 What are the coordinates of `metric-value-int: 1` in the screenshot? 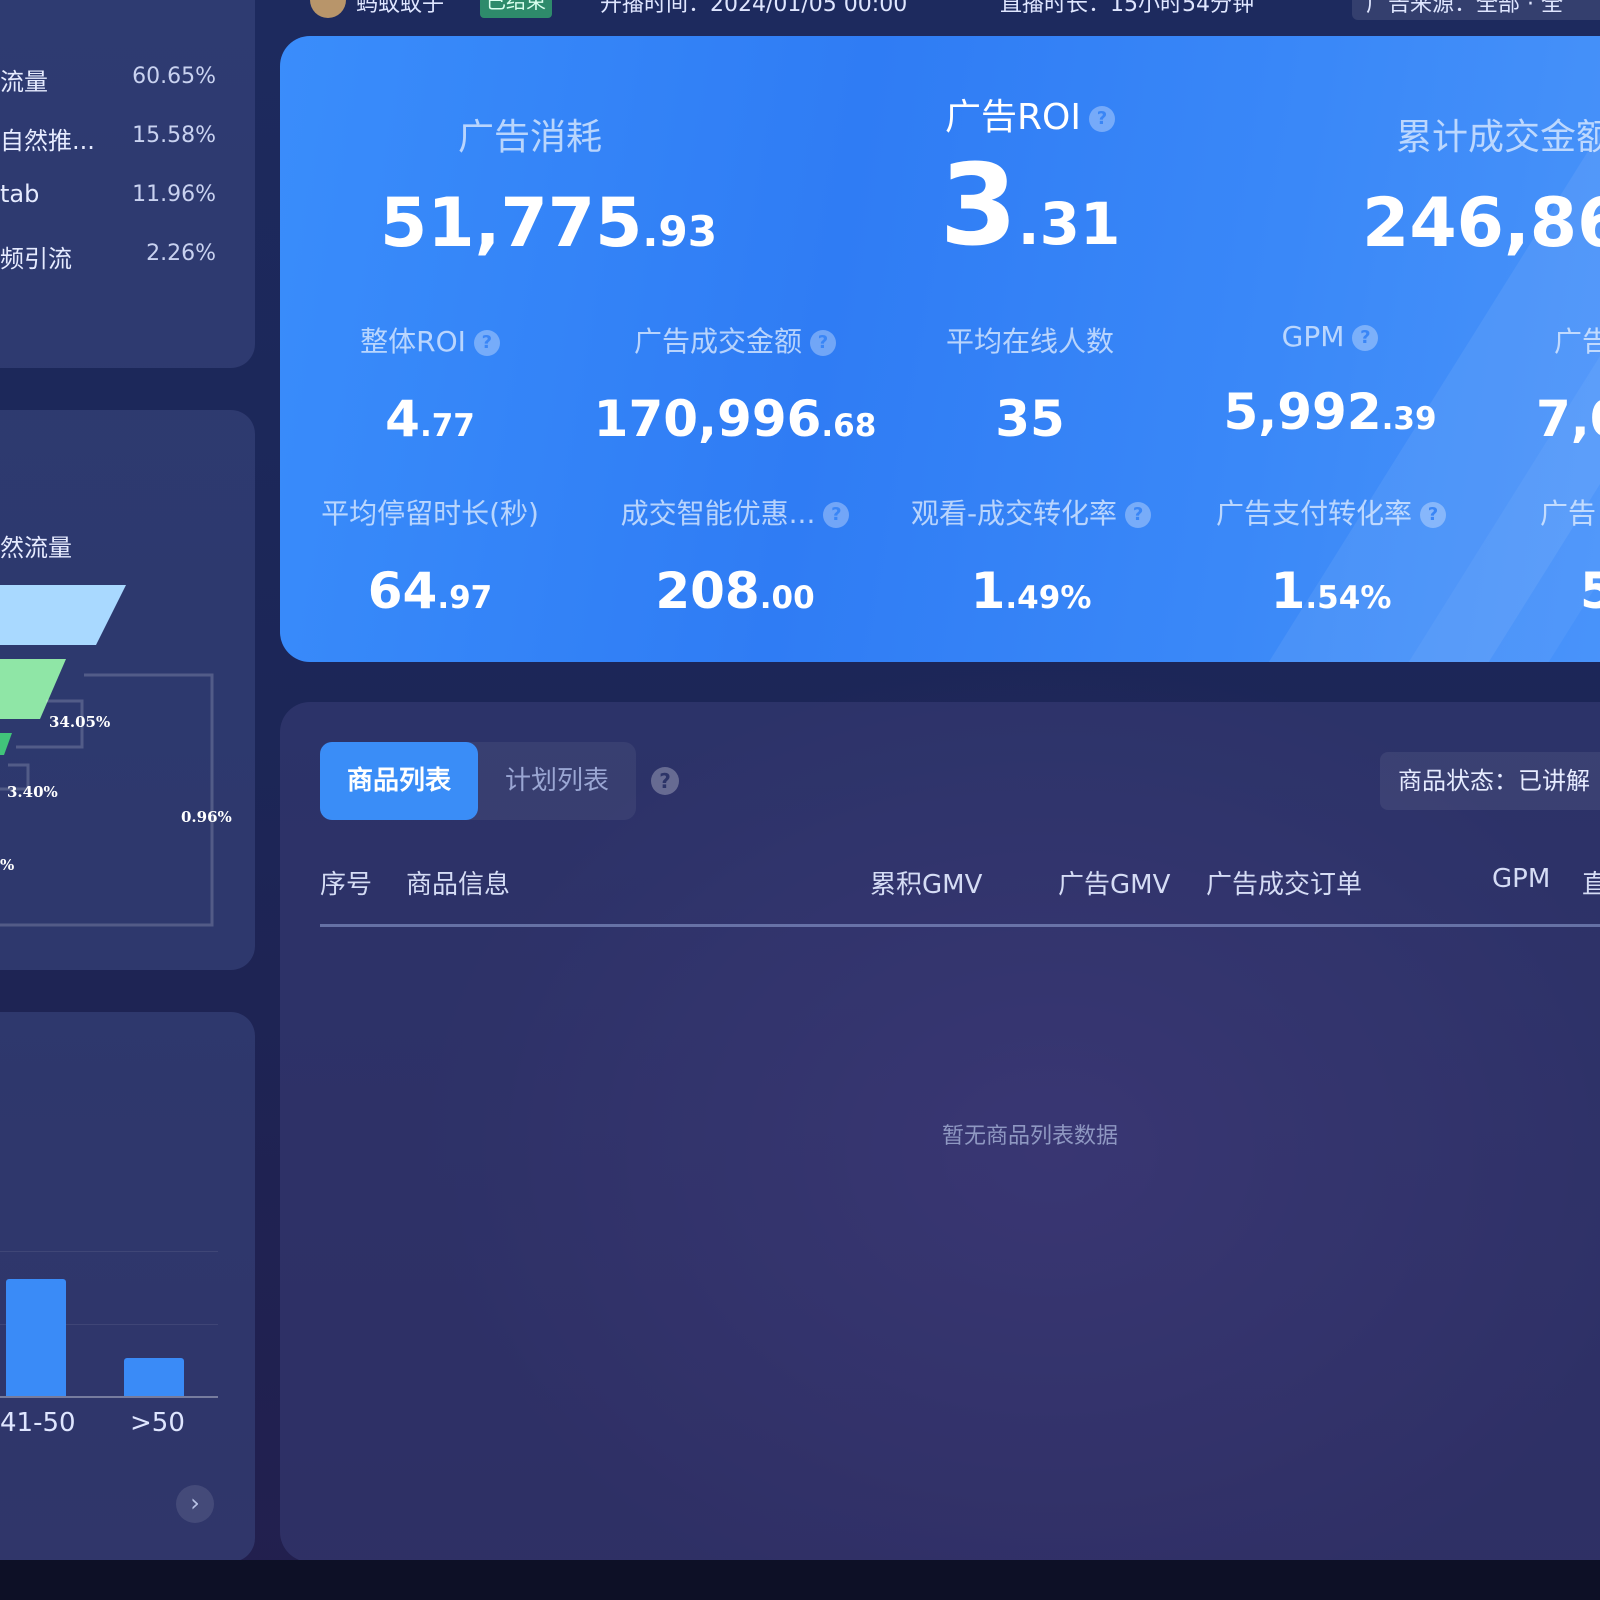 It's located at (988, 591).